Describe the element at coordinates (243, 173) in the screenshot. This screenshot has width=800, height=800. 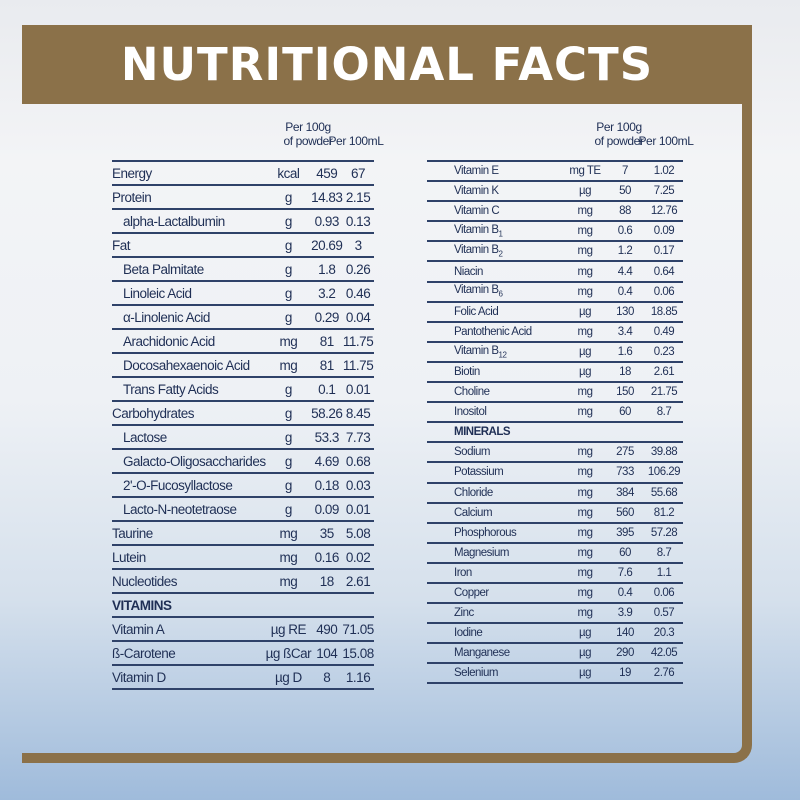
I see `nutrient-row: Energy kcal 459 67` at that location.